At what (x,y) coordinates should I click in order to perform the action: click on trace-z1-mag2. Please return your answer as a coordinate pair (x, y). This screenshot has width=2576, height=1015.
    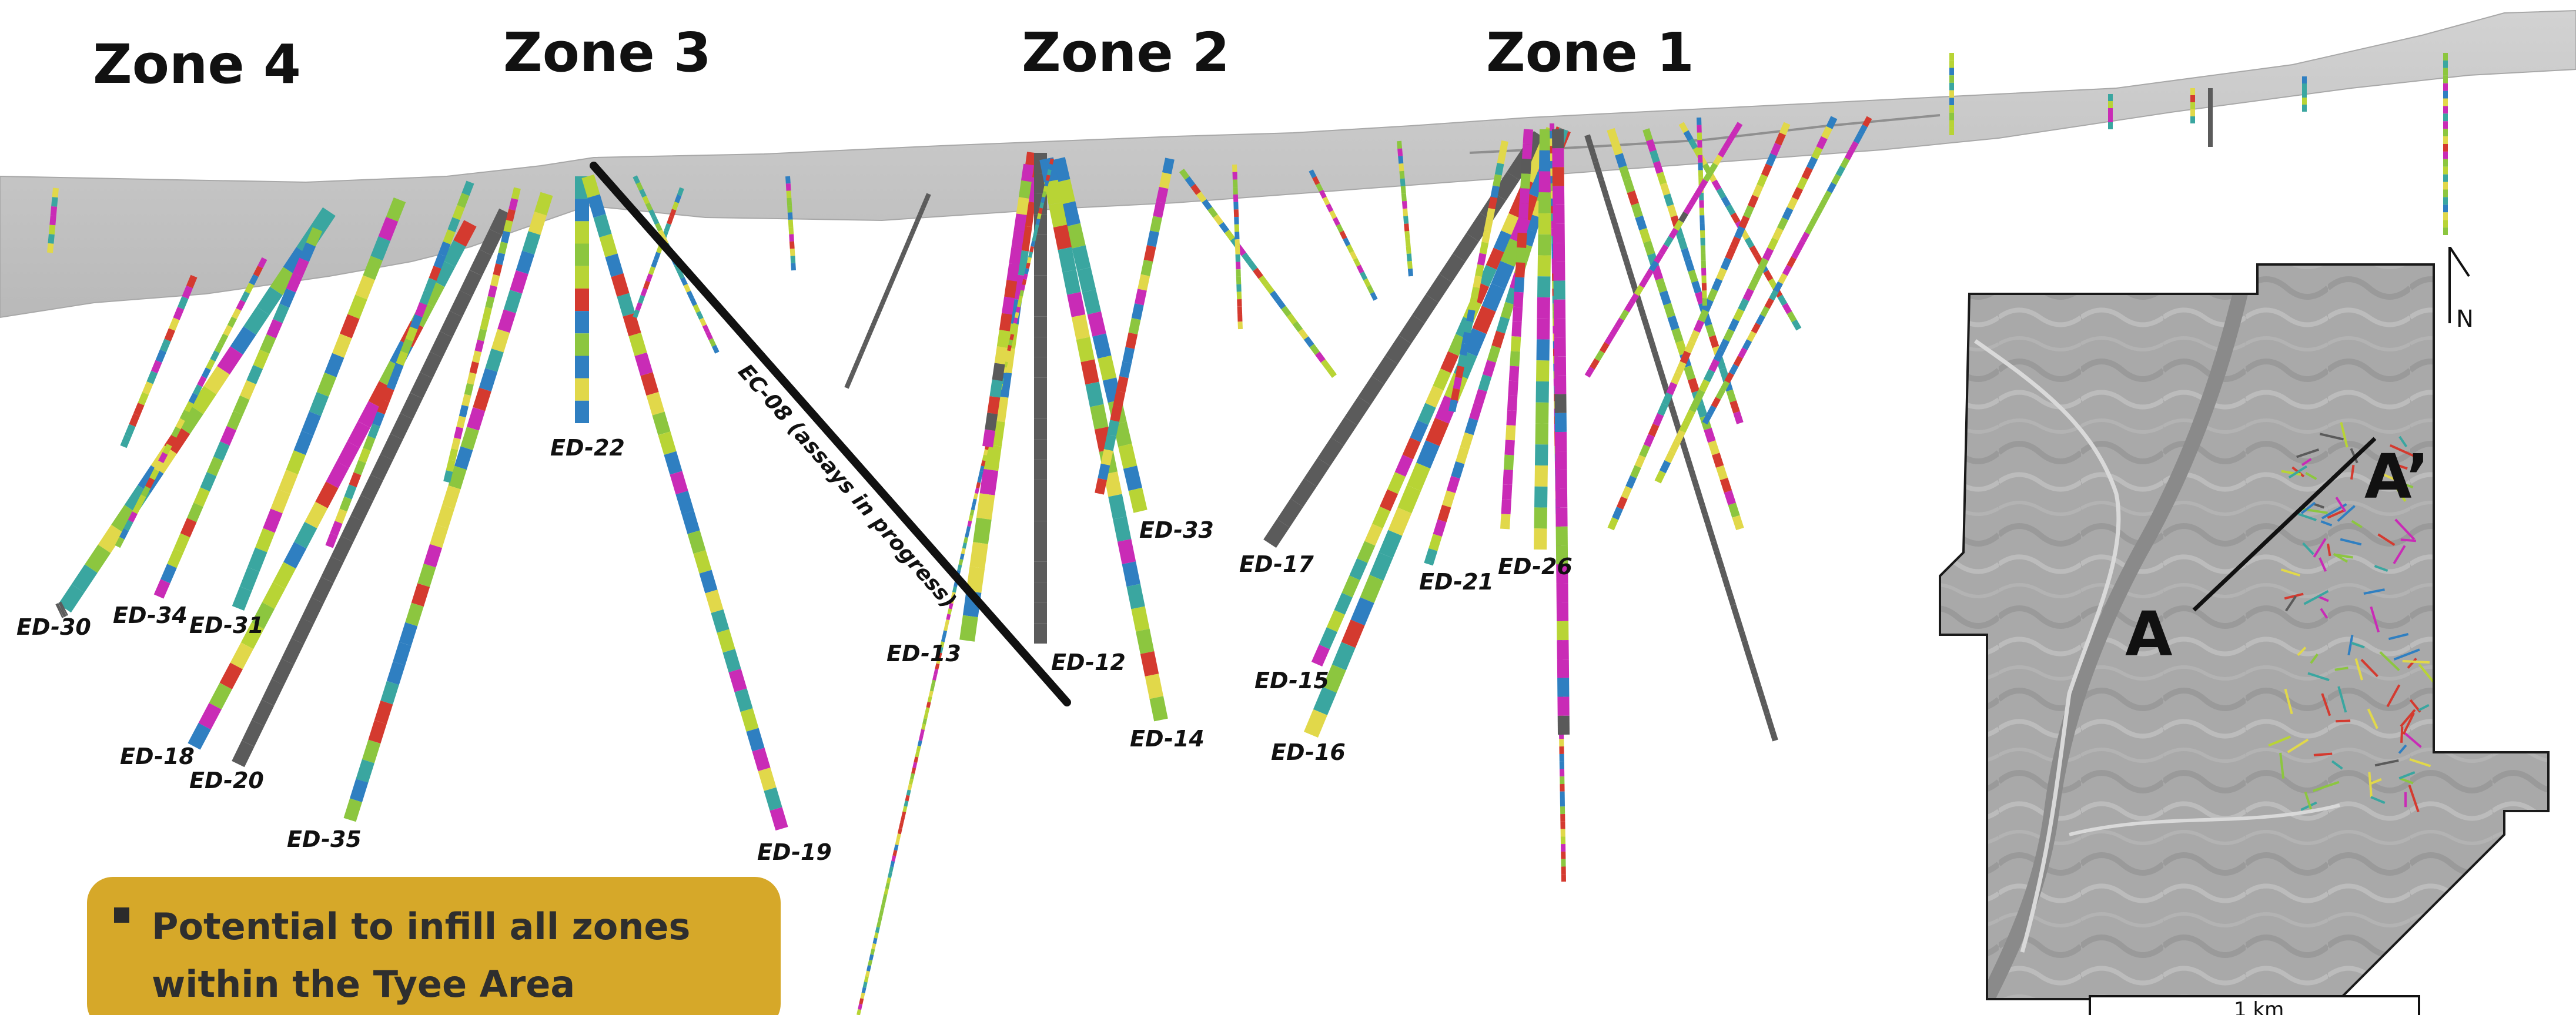
    Looking at the image, I should click on (1516, 329).